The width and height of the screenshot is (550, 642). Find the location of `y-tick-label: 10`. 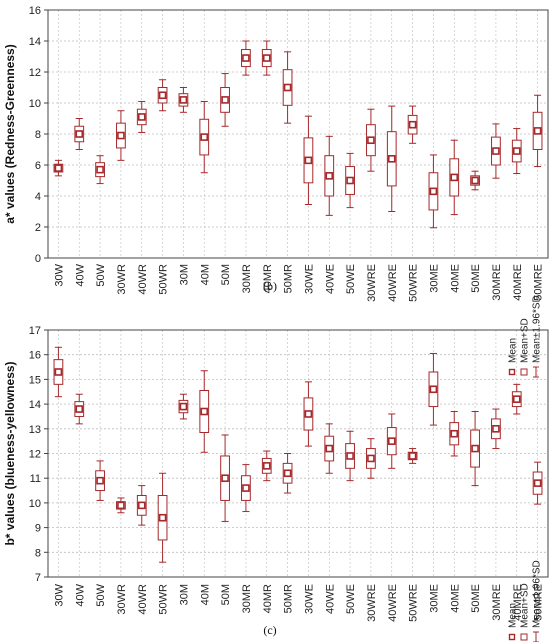

y-tick-label: 10 is located at coordinates (35, 504).